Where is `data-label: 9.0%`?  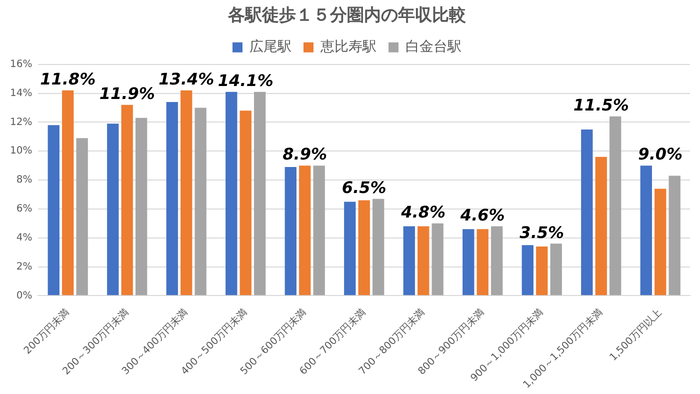
data-label: 9.0% is located at coordinates (660, 154).